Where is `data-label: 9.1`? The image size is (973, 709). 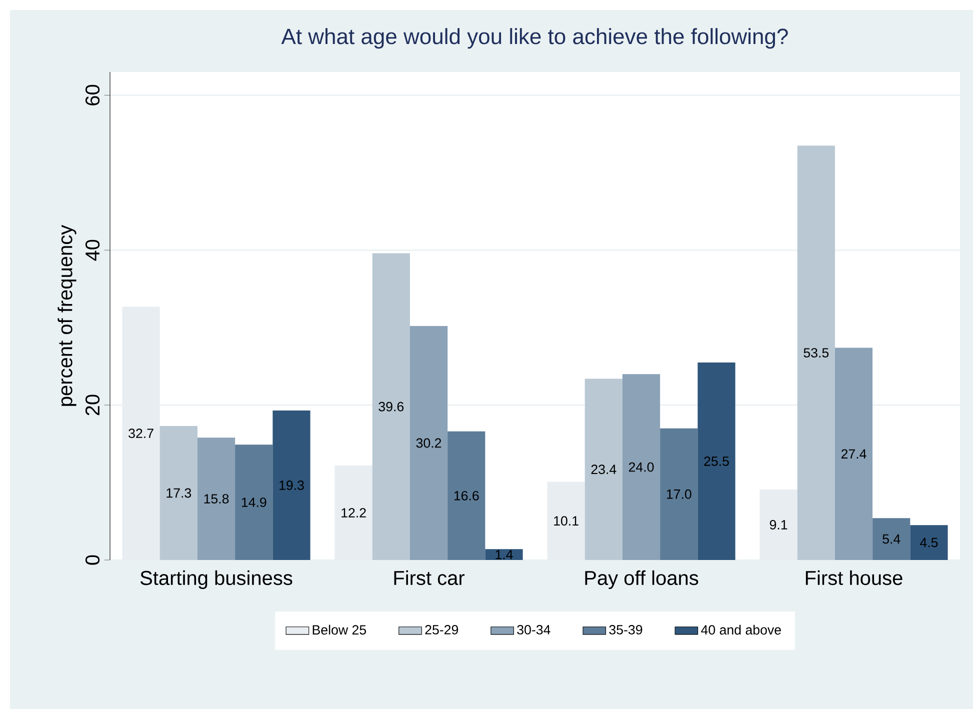 data-label: 9.1 is located at coordinates (779, 525).